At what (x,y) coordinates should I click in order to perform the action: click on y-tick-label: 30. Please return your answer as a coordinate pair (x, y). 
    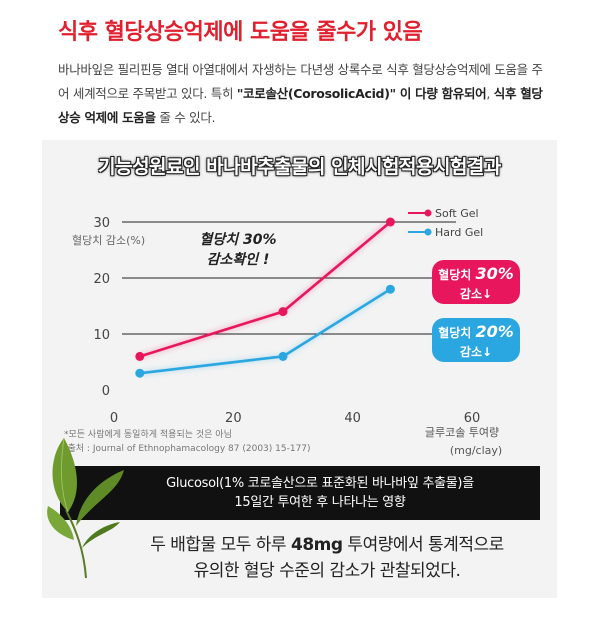
    Looking at the image, I should click on (101, 223).